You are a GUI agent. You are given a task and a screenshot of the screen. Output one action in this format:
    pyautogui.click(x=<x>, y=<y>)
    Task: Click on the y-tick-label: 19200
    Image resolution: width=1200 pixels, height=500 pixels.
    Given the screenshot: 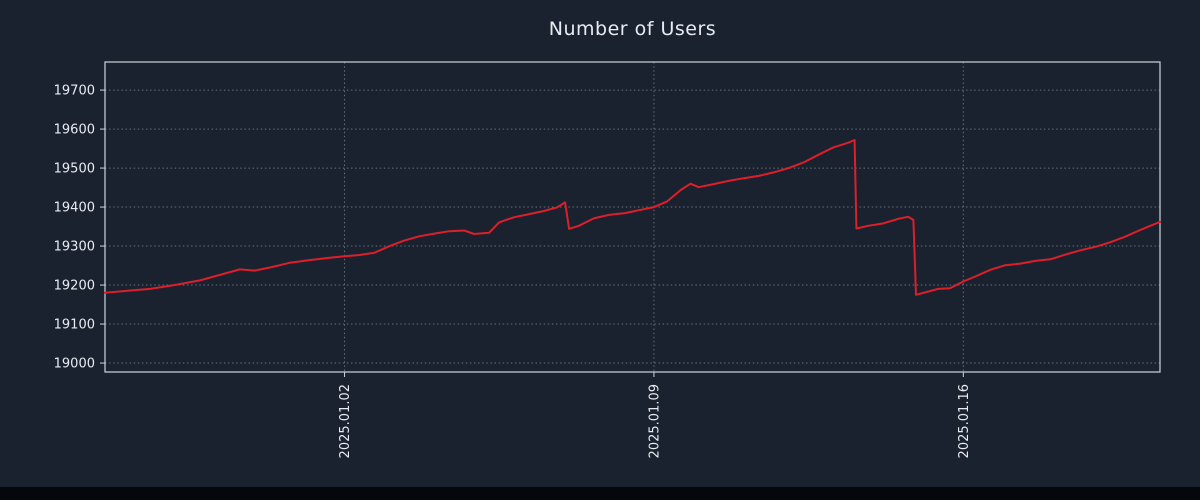 What is the action you would take?
    pyautogui.click(x=74, y=286)
    